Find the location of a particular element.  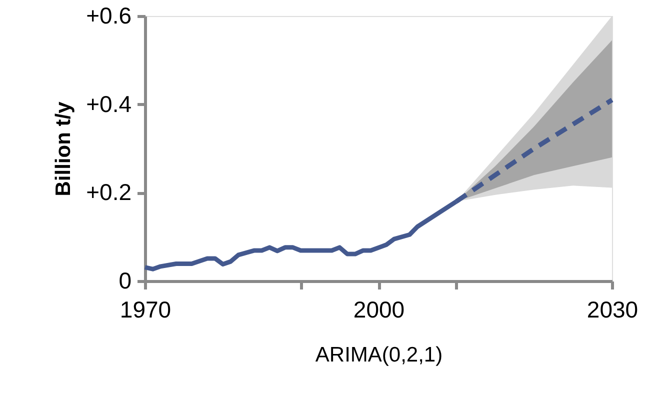

y-tick-label: +0.4 is located at coordinates (109, 103).